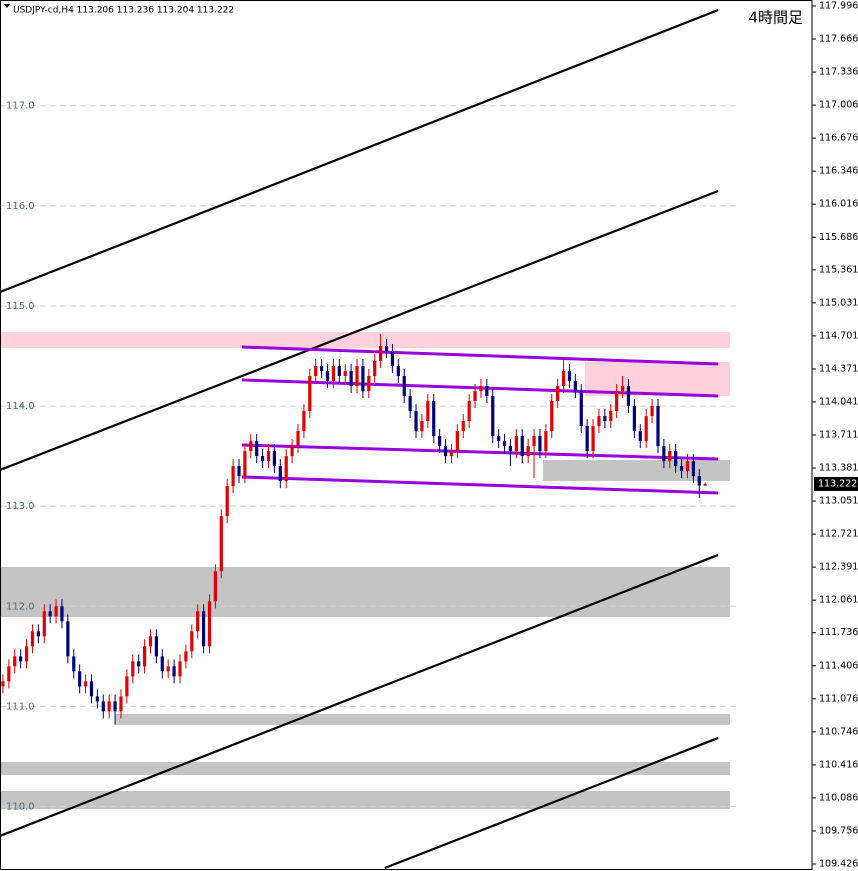  I want to click on y-tick-label: 115.031, so click(838, 302).